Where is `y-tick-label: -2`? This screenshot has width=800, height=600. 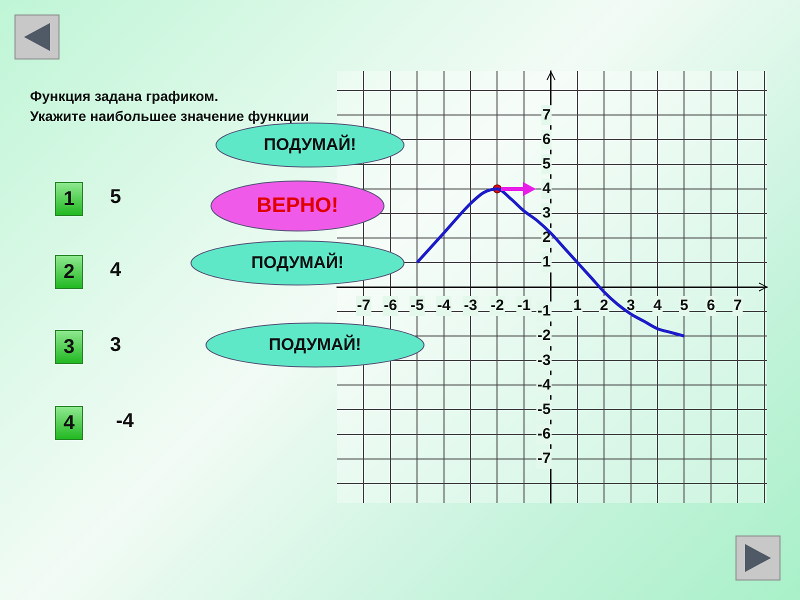
y-tick-label: -2 is located at coordinates (544, 335).